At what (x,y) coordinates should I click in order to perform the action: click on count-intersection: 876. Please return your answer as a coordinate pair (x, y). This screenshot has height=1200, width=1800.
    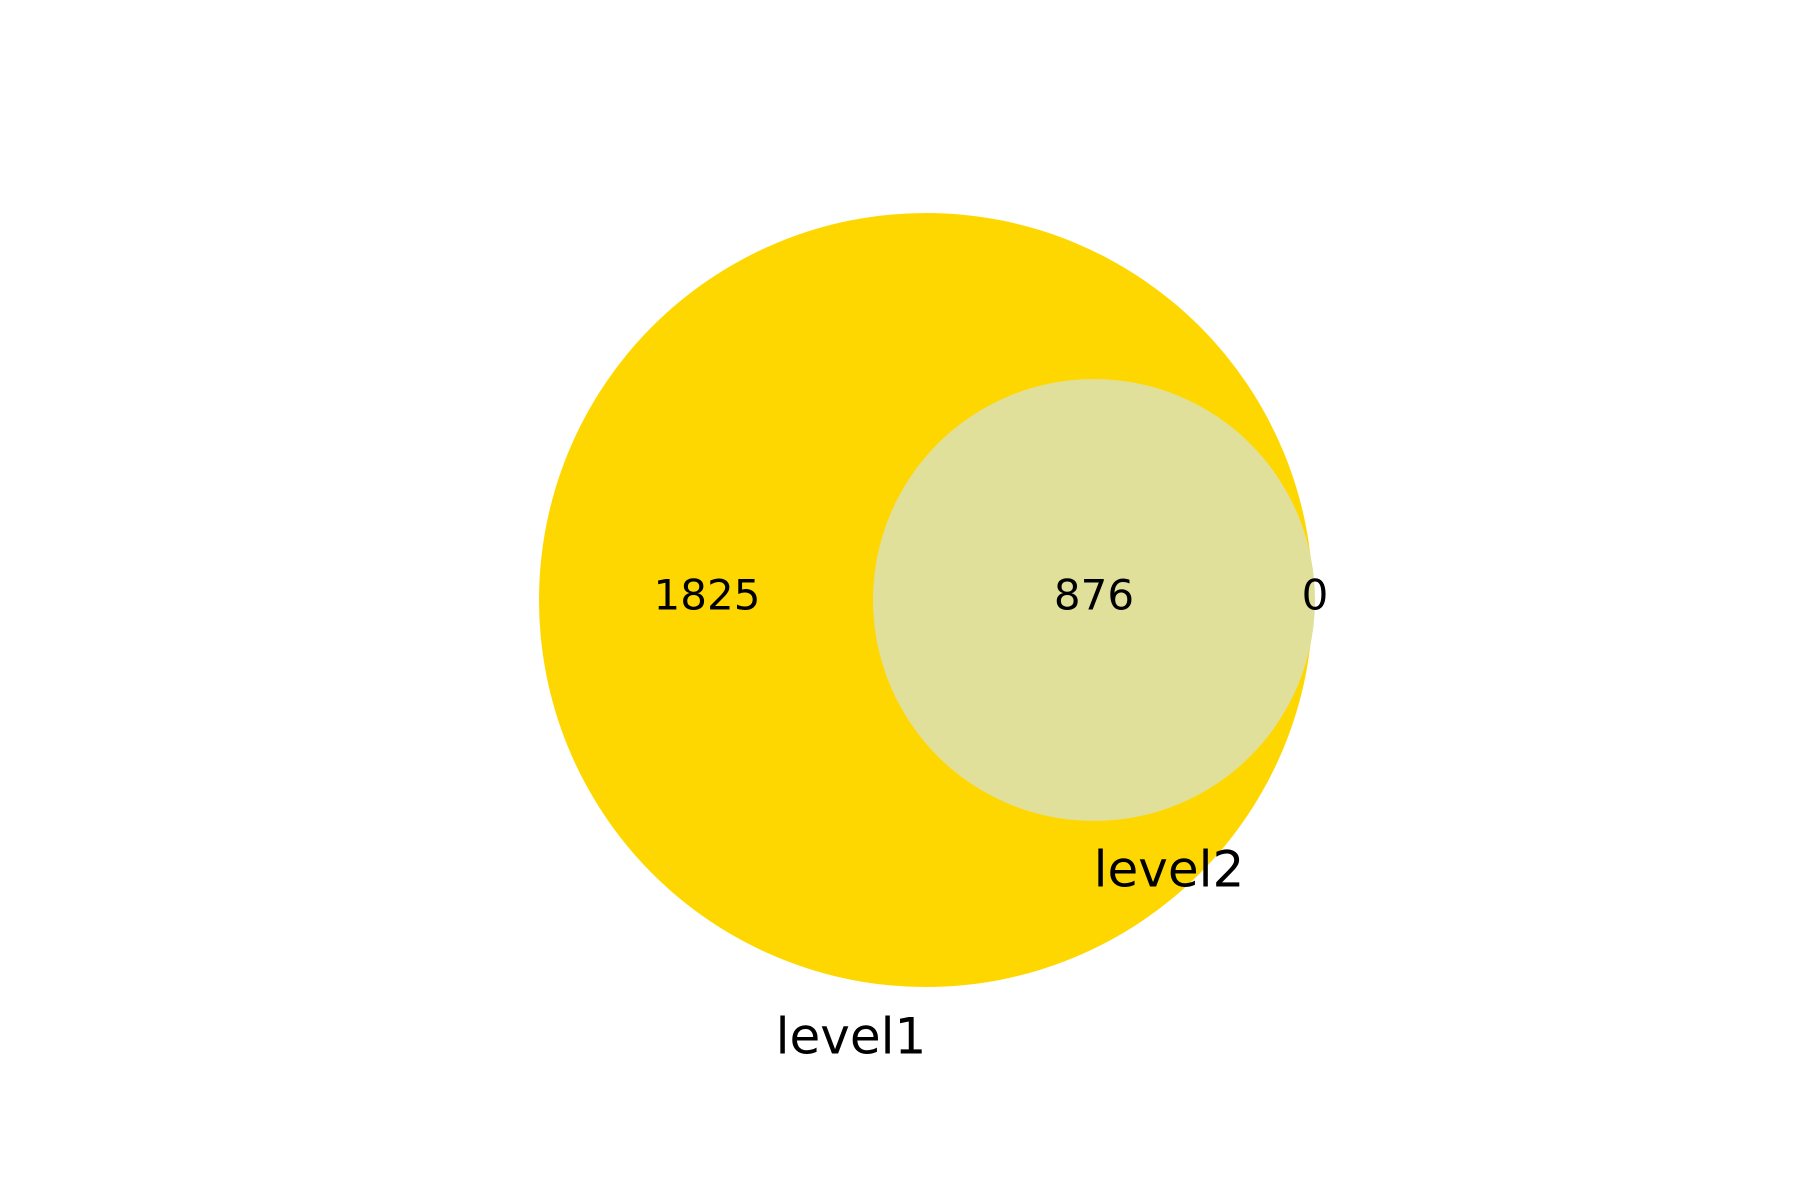
    Looking at the image, I should click on (1094, 595).